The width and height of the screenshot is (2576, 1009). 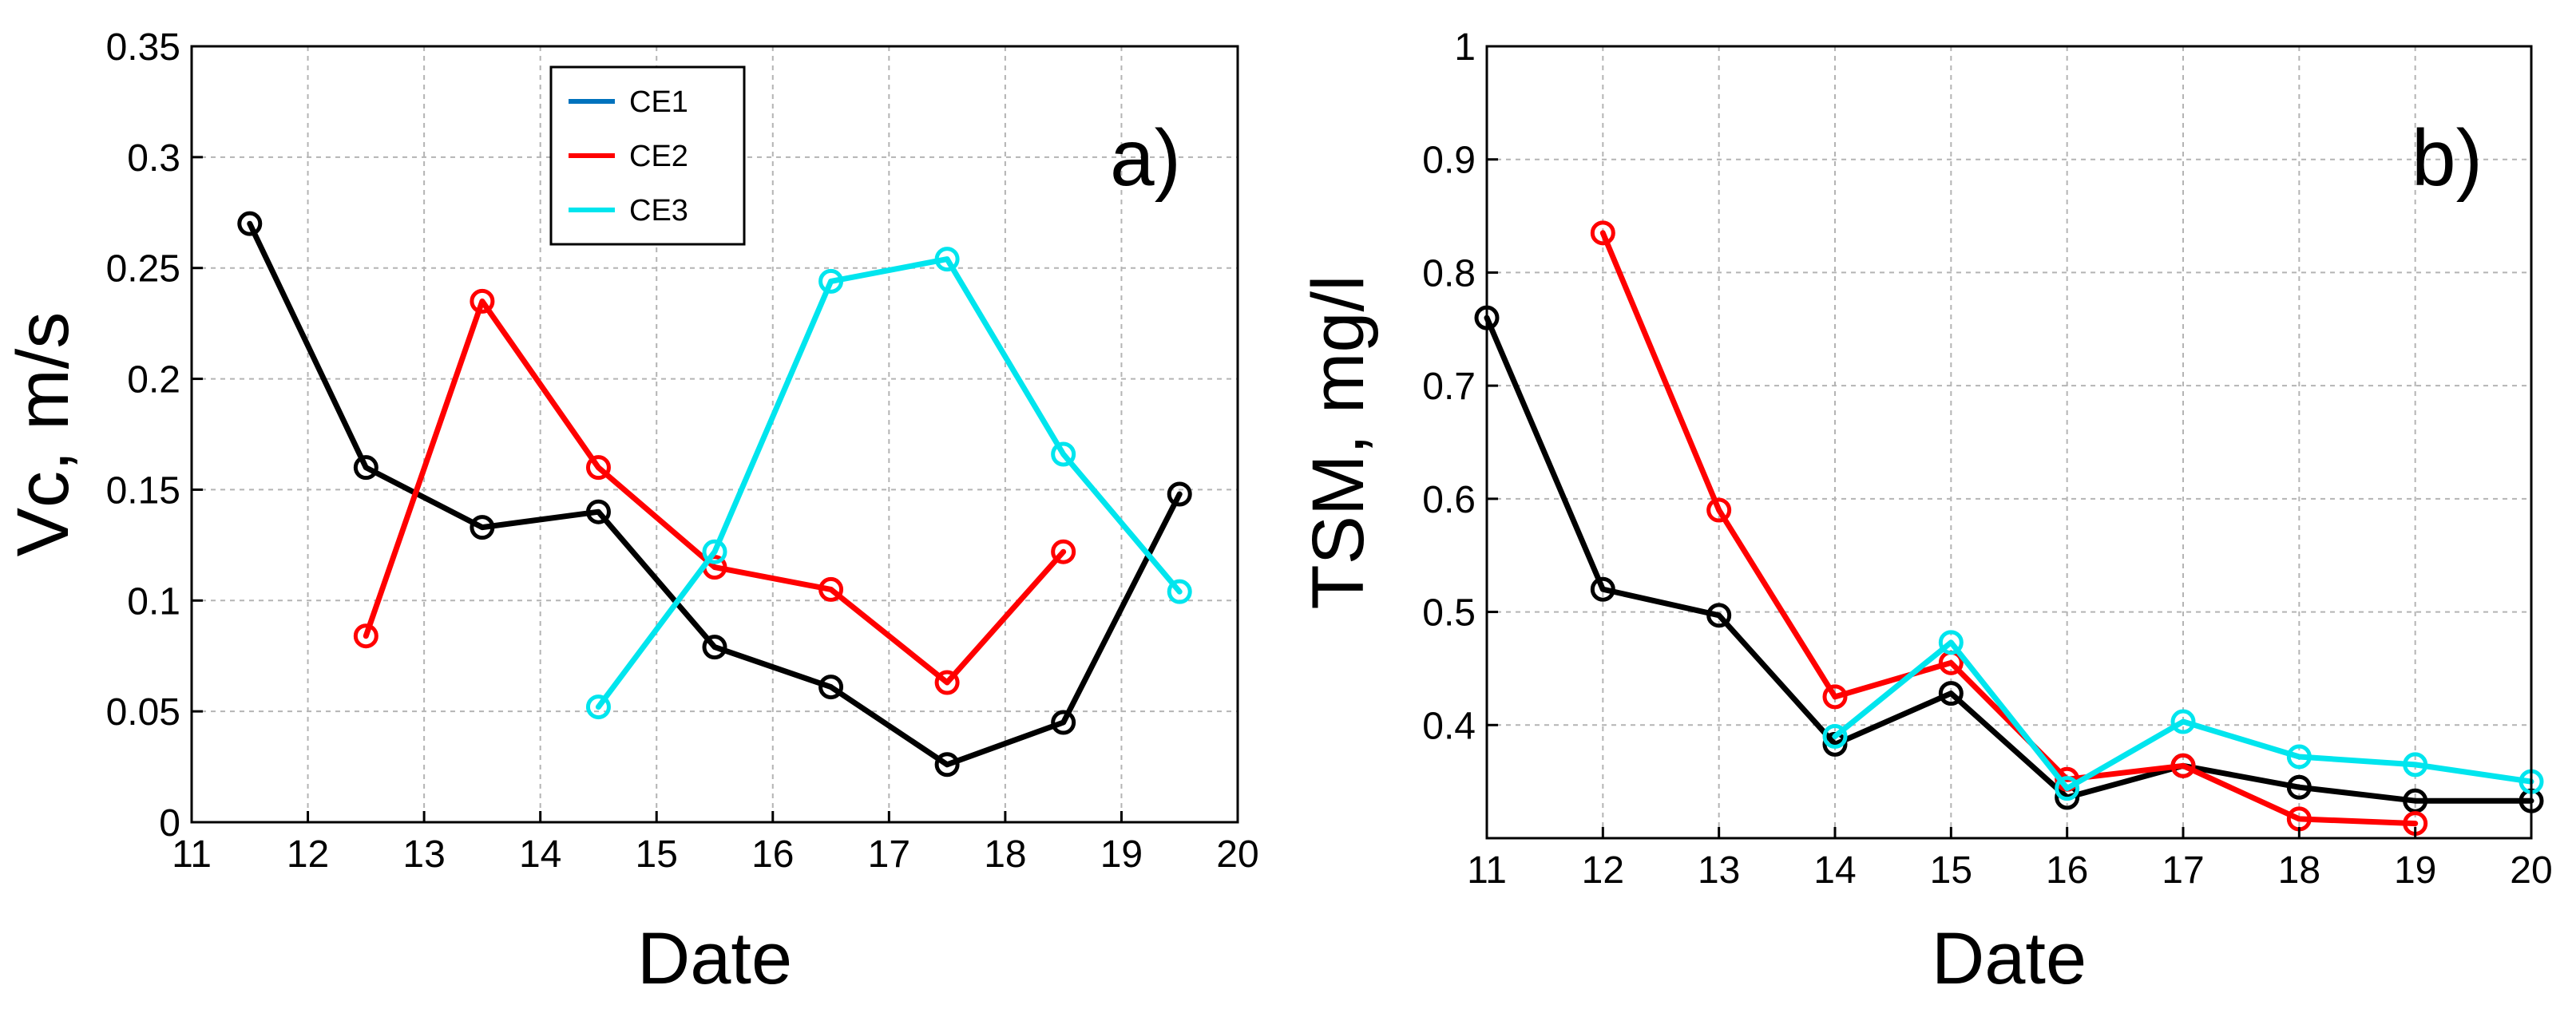 What do you see at coordinates (658, 157) in the screenshot?
I see `legend-label-ce2: CE2` at bounding box center [658, 157].